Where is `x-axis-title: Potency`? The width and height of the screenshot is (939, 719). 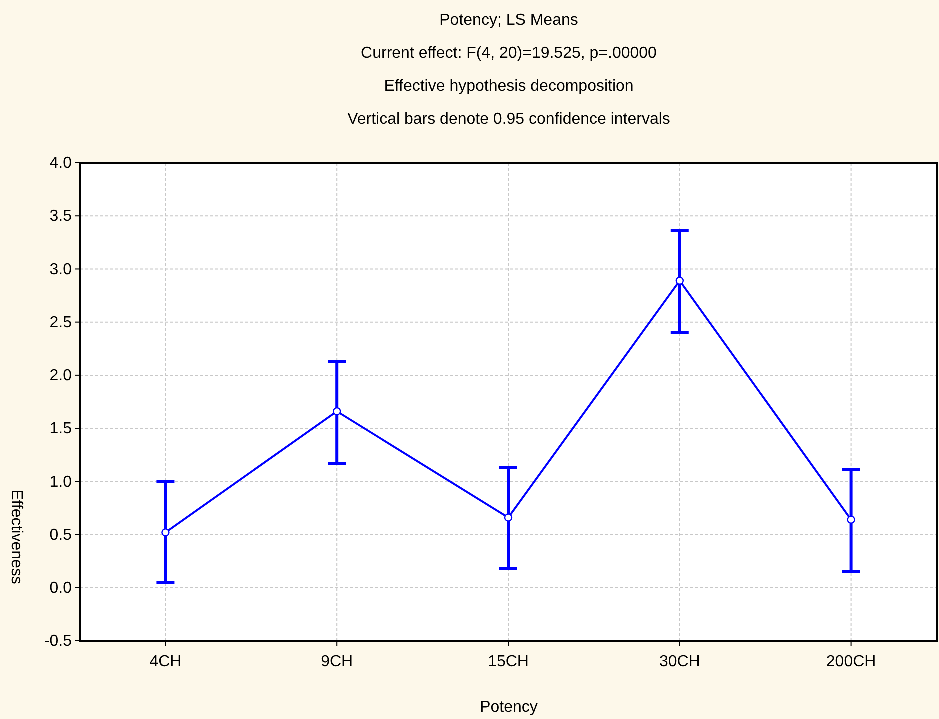 x-axis-title: Potency is located at coordinates (509, 707).